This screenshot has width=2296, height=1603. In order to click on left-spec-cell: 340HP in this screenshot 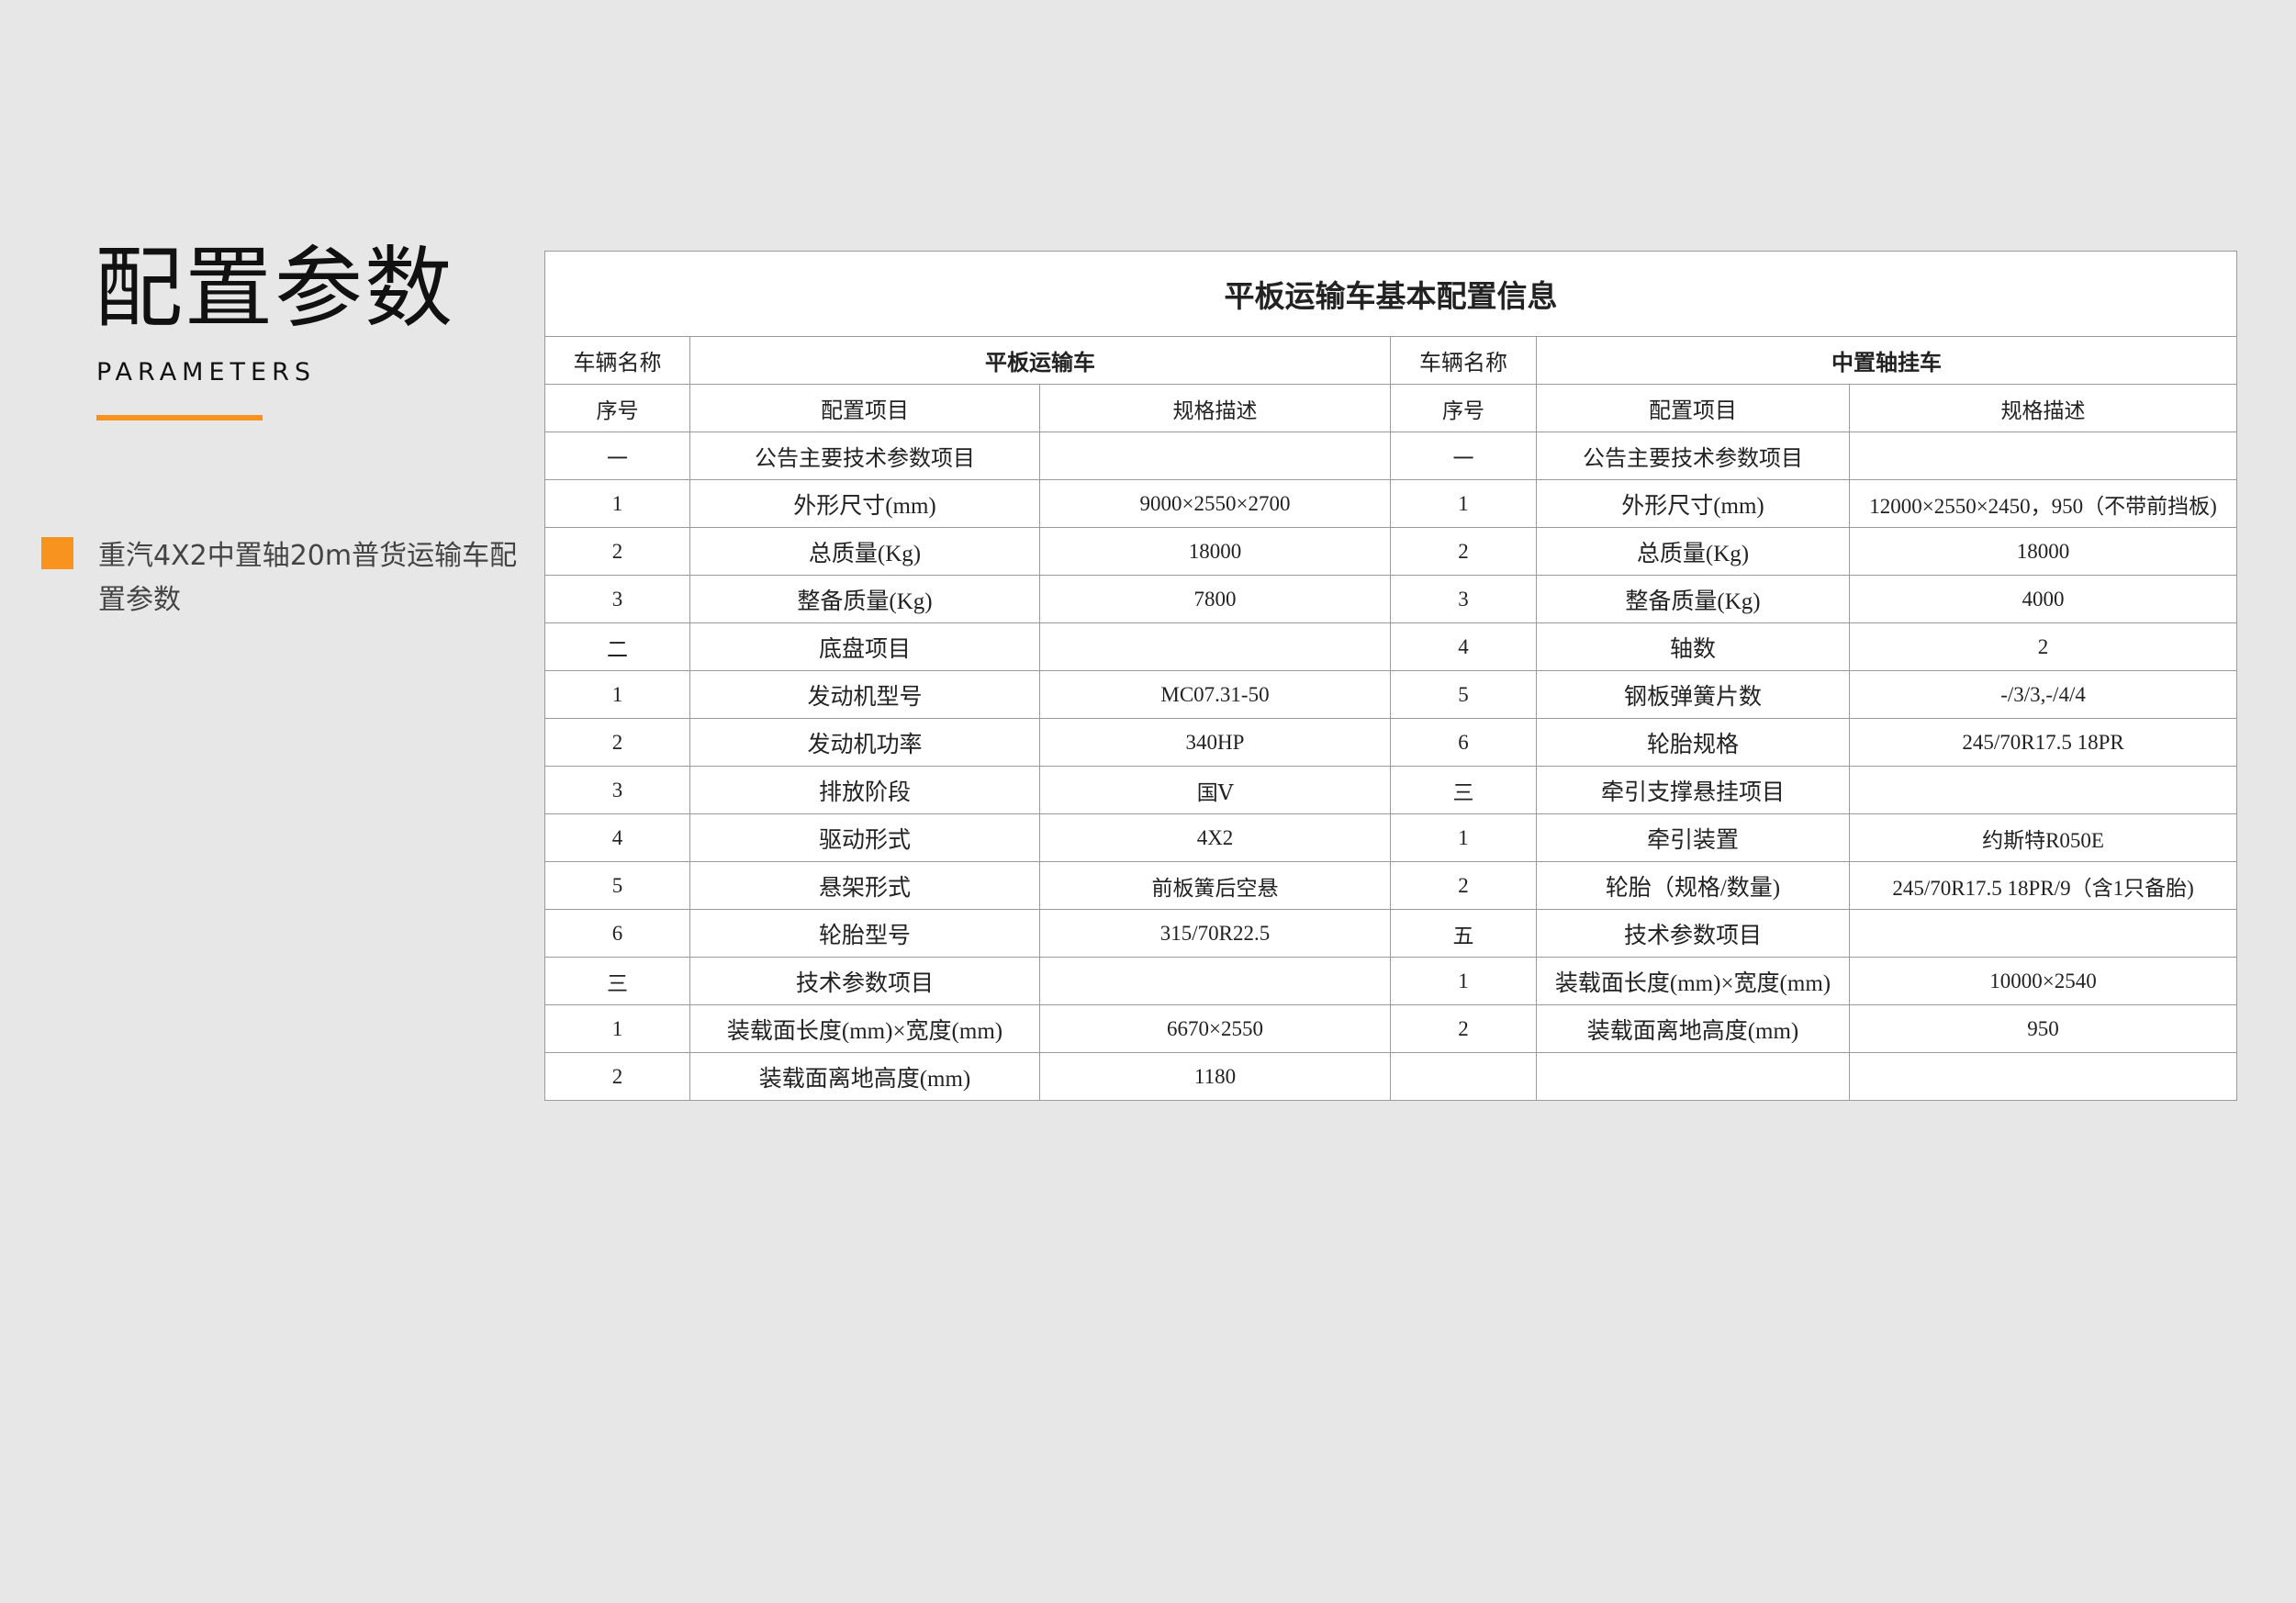, I will do `click(1215, 742)`.